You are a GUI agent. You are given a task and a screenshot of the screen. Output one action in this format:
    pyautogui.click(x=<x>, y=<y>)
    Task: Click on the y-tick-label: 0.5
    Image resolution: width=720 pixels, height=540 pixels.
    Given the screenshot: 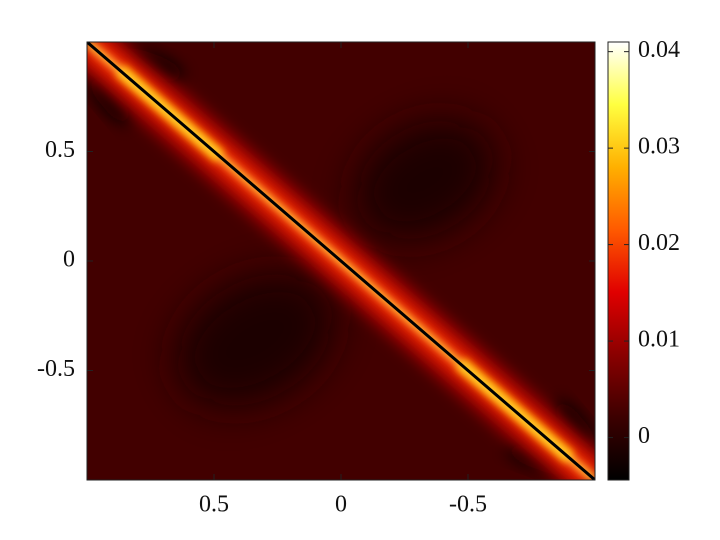 What is the action you would take?
    pyautogui.click(x=60, y=150)
    